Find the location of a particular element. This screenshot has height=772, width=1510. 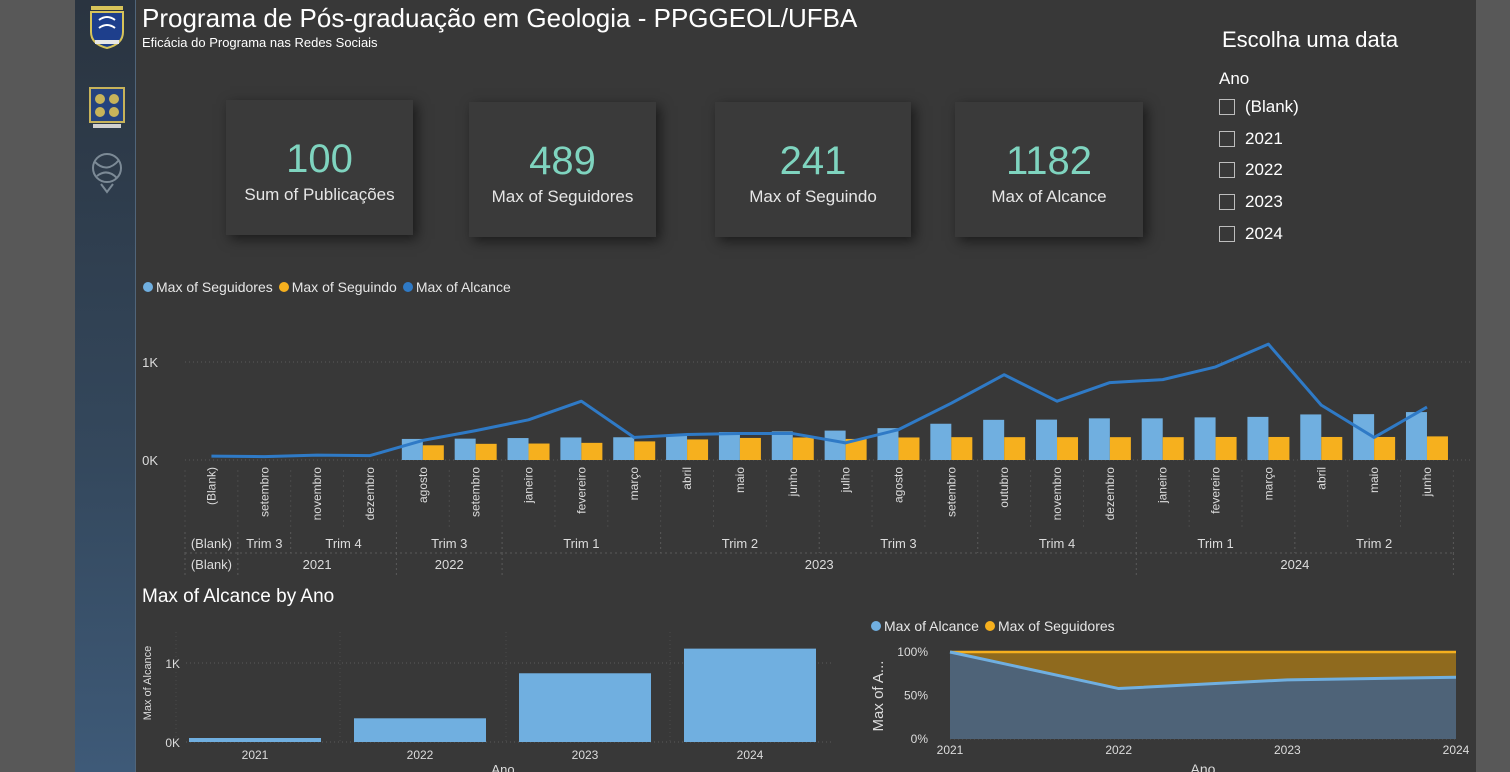

slicer-option-label: 2023 is located at coordinates (1264, 201).